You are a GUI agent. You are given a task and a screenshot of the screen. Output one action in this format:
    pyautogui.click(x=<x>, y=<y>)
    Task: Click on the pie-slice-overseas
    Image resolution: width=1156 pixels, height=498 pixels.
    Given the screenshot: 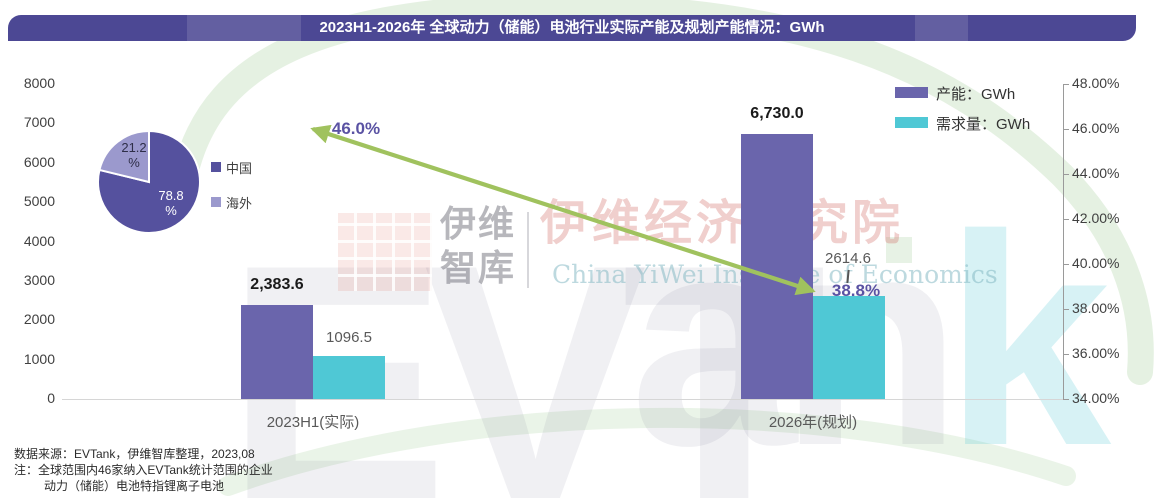 What is the action you would take?
    pyautogui.click(x=124, y=156)
    